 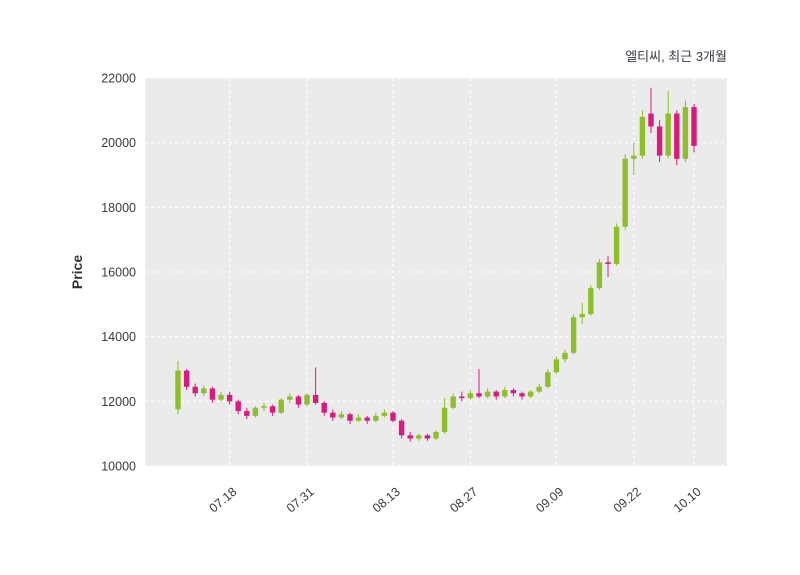 I want to click on x-axis-tick-labels: 07.18 07.31 08.13 08.27 09.09 09.22 10.10, so click(x=455, y=500).